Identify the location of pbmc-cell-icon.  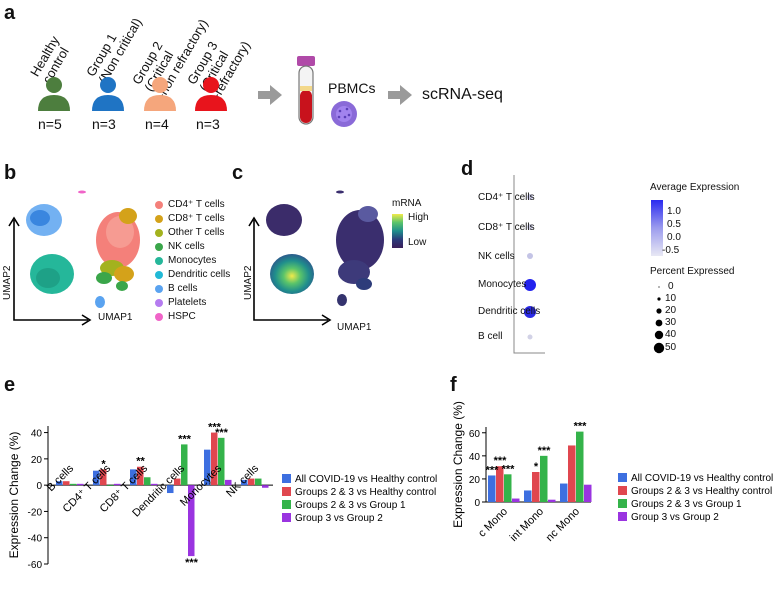
(344, 114).